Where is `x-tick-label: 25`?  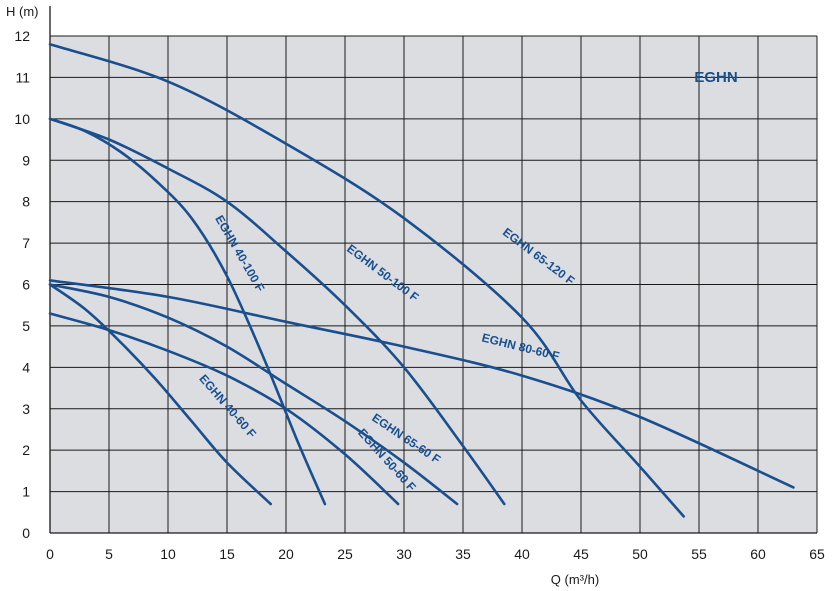
x-tick-label: 25 is located at coordinates (345, 554).